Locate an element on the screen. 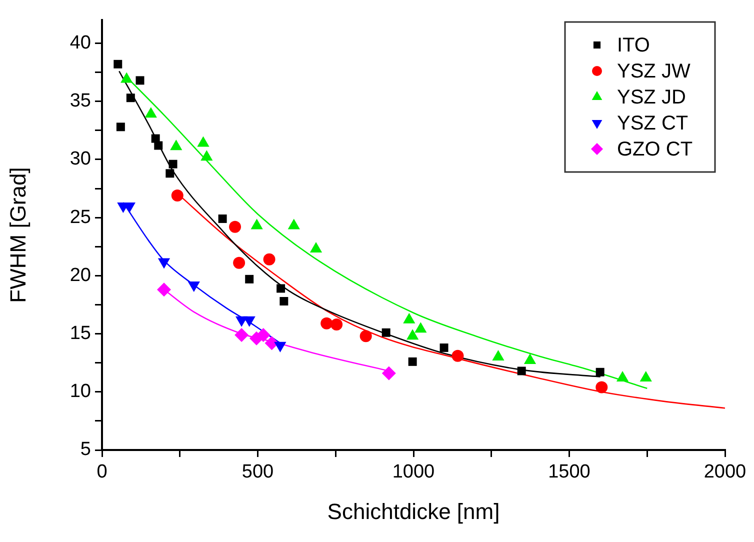  legend-label: ITO is located at coordinates (633, 45).